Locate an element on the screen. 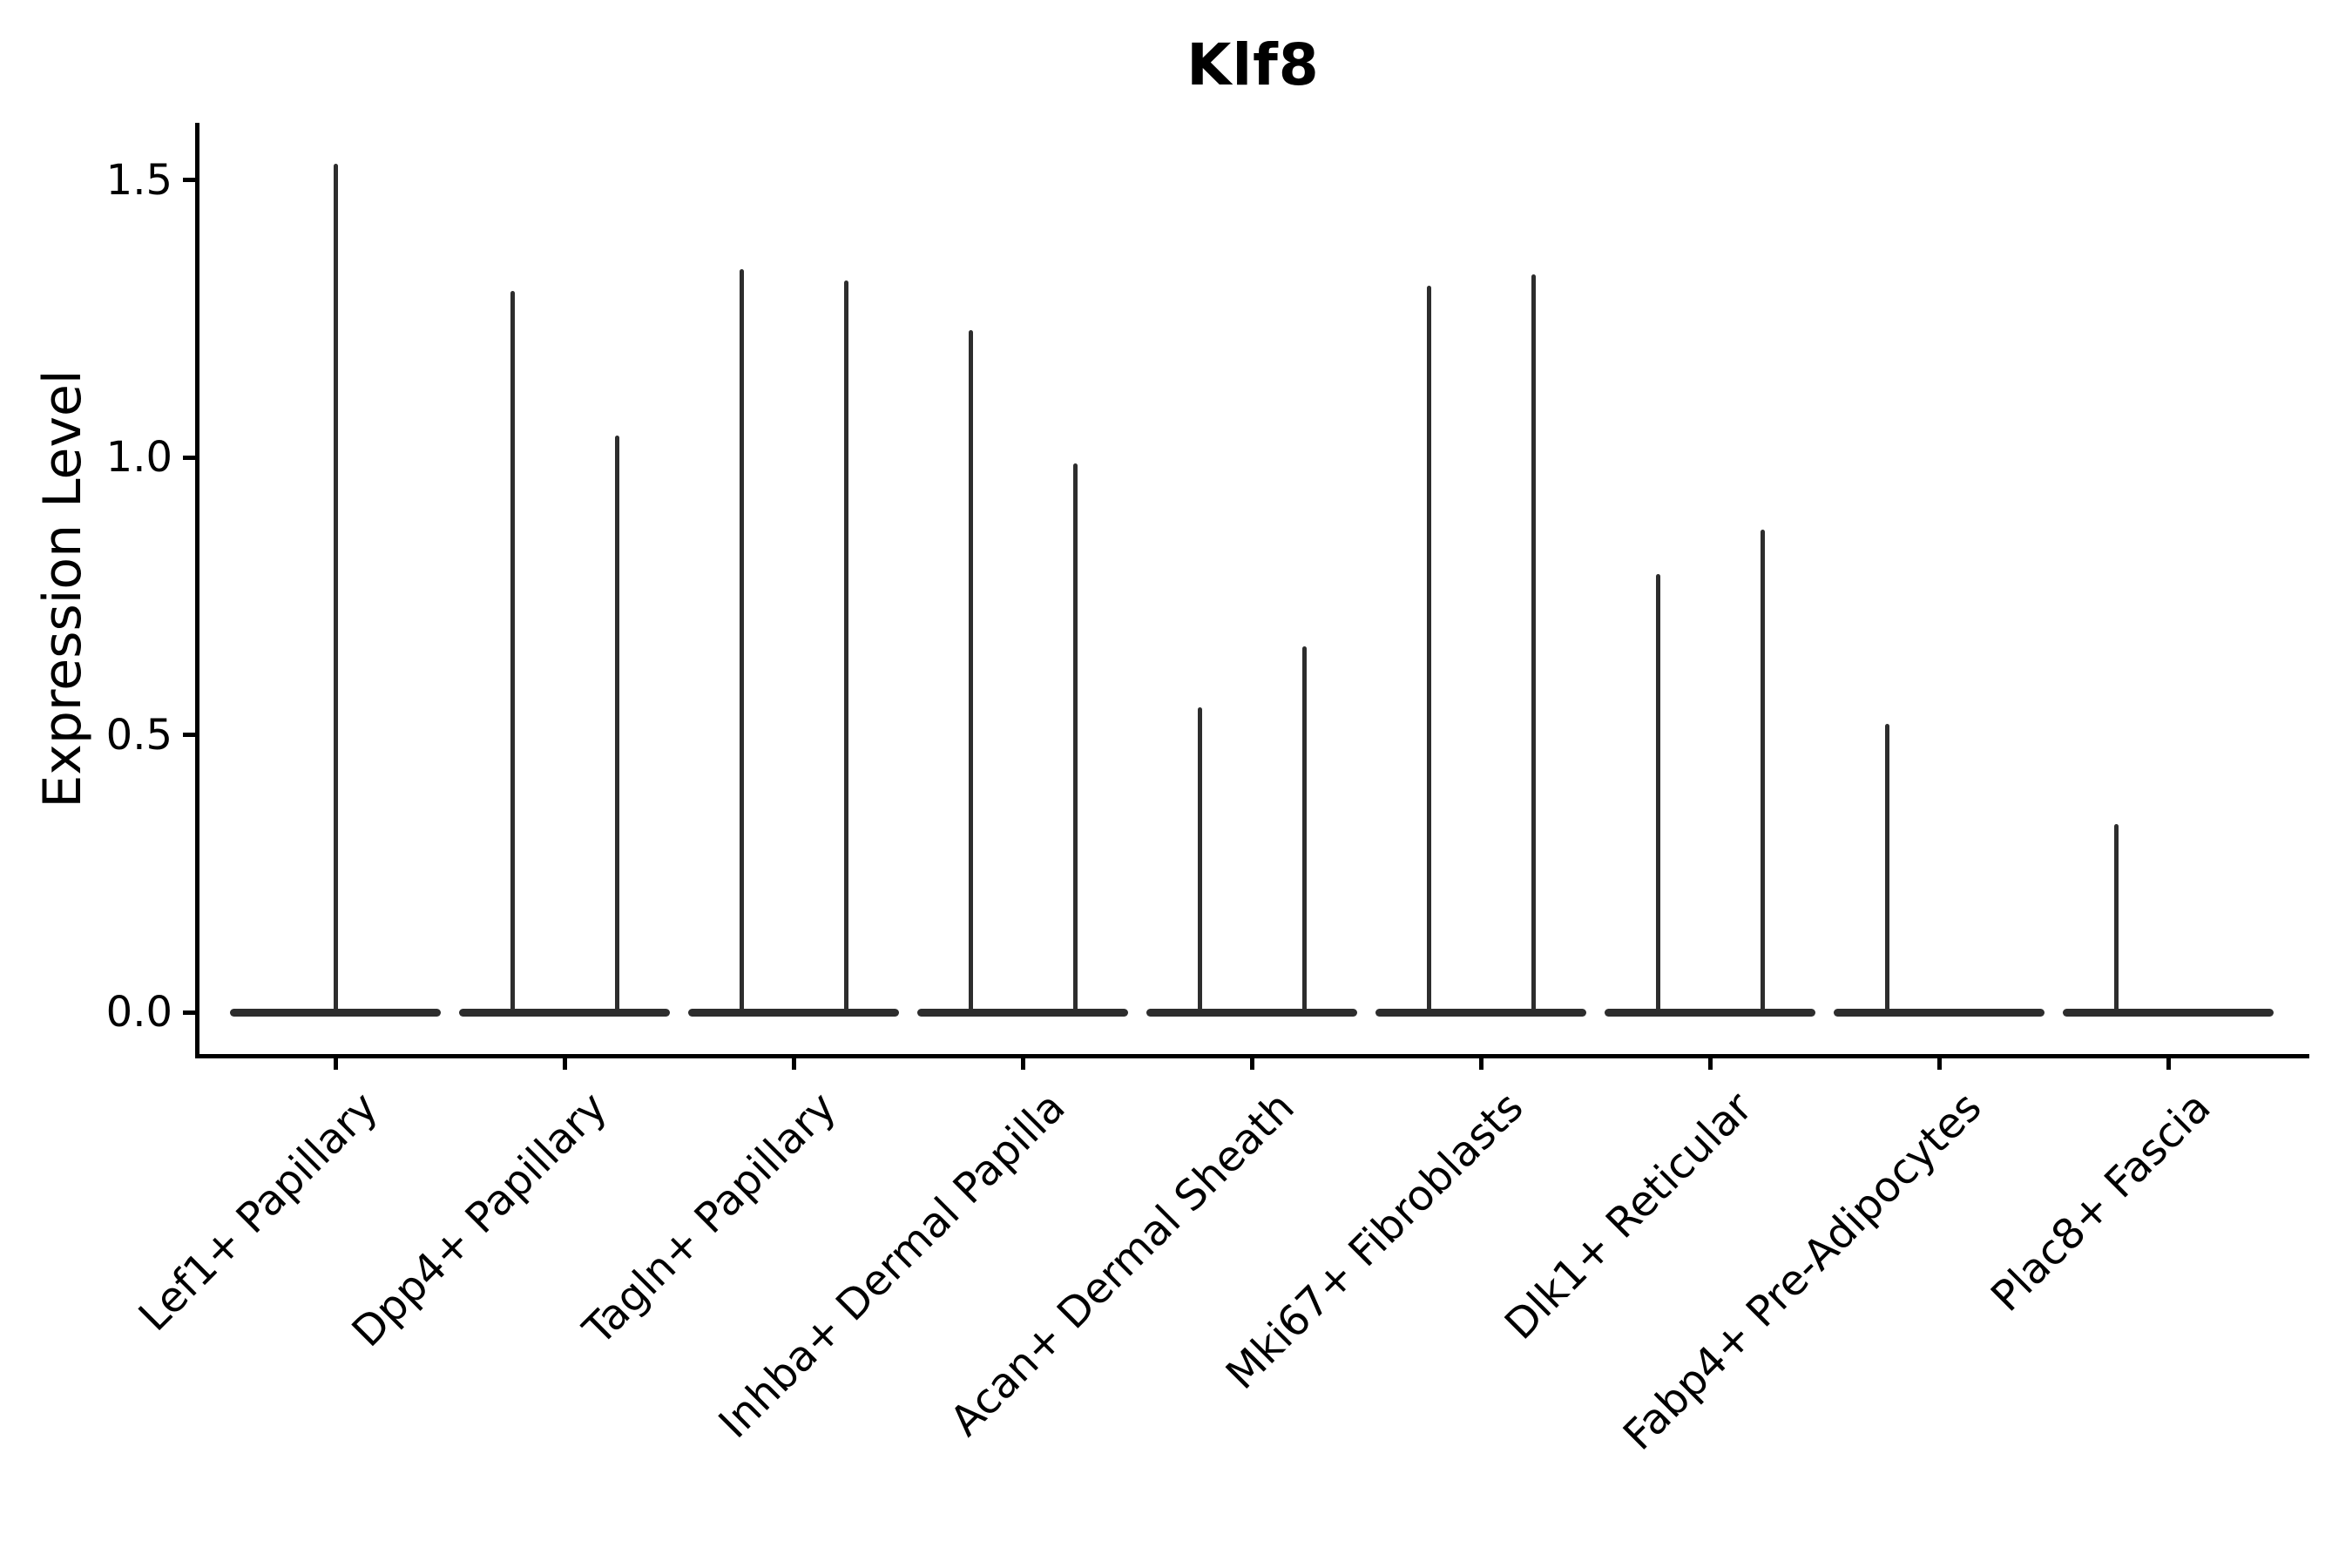 This screenshot has width=2352, height=1568. x-tick-label-text: Lef1+ Papillary is located at coordinates (258, 1212).